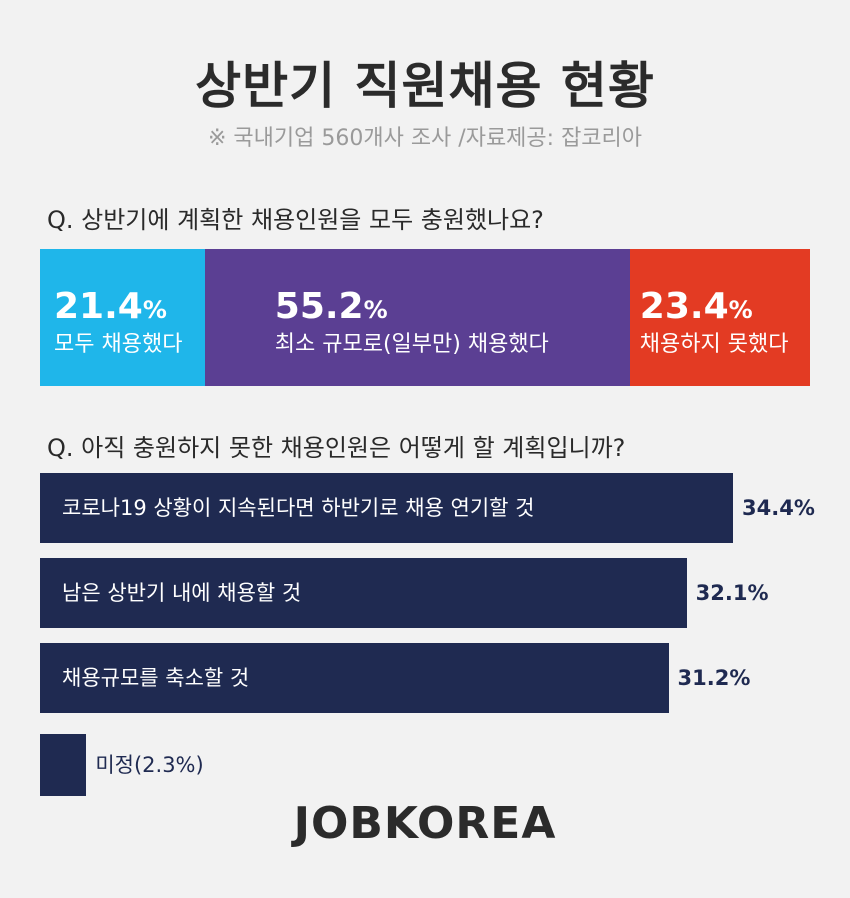 This screenshot has width=850, height=898. What do you see at coordinates (110, 306) in the screenshot?
I see `stack-segment-value: 21.4%` at bounding box center [110, 306].